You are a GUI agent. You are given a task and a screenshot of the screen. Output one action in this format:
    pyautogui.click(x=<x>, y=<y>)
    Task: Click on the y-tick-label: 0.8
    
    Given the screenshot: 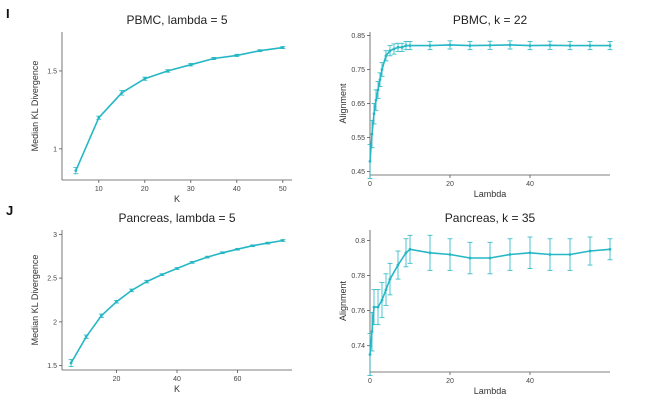 What is the action you would take?
    pyautogui.click(x=360, y=241)
    